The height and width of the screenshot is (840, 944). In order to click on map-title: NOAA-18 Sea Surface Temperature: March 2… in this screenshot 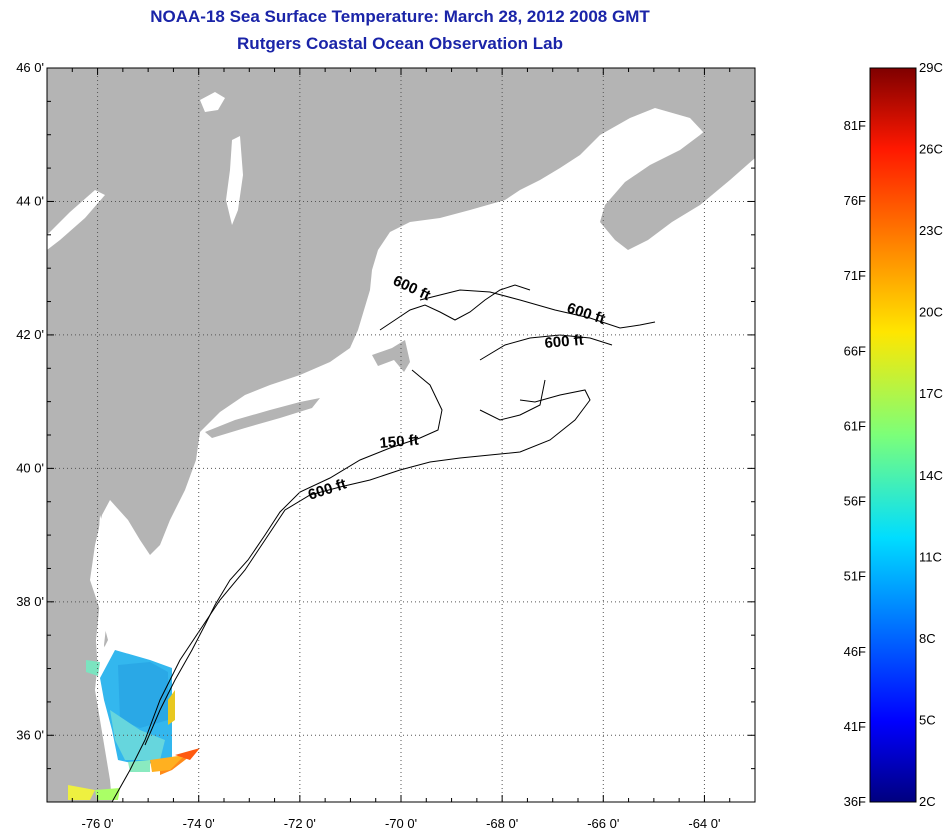, I will do `click(400, 16)`.